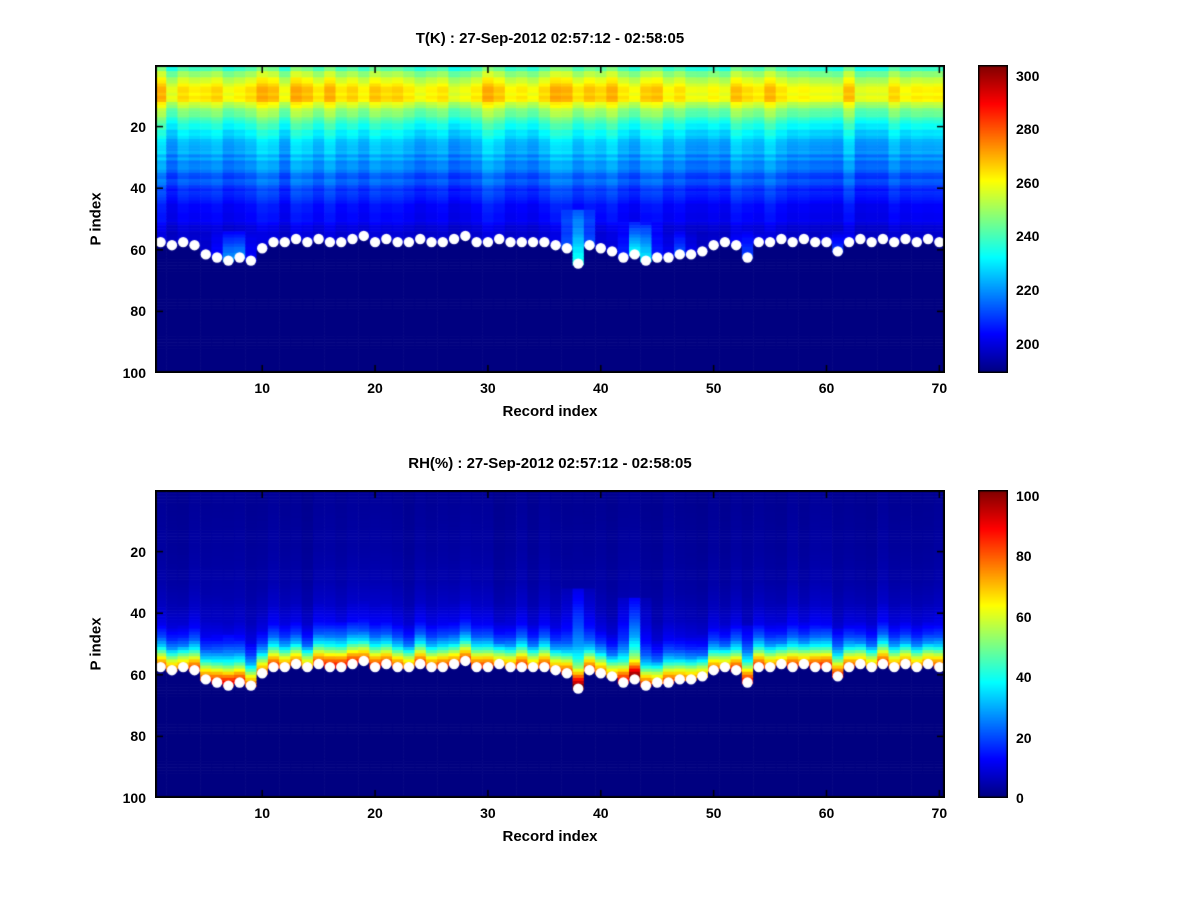  What do you see at coordinates (1028, 236) in the screenshot?
I see `colorbar-tick-label: 240` at bounding box center [1028, 236].